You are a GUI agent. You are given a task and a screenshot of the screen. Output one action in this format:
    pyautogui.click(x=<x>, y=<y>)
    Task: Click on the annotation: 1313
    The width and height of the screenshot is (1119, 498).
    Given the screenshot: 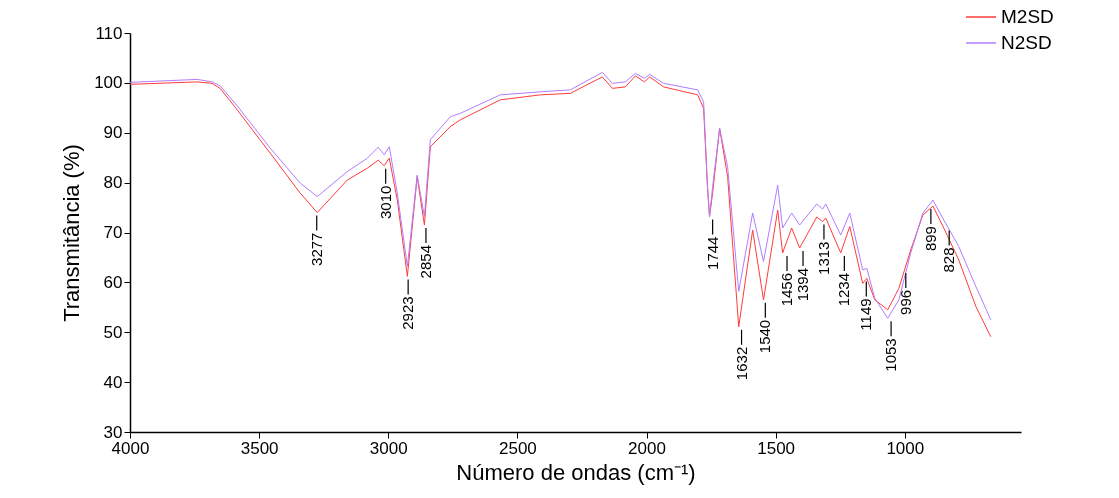 What is the action you would take?
    pyautogui.click(x=823, y=258)
    